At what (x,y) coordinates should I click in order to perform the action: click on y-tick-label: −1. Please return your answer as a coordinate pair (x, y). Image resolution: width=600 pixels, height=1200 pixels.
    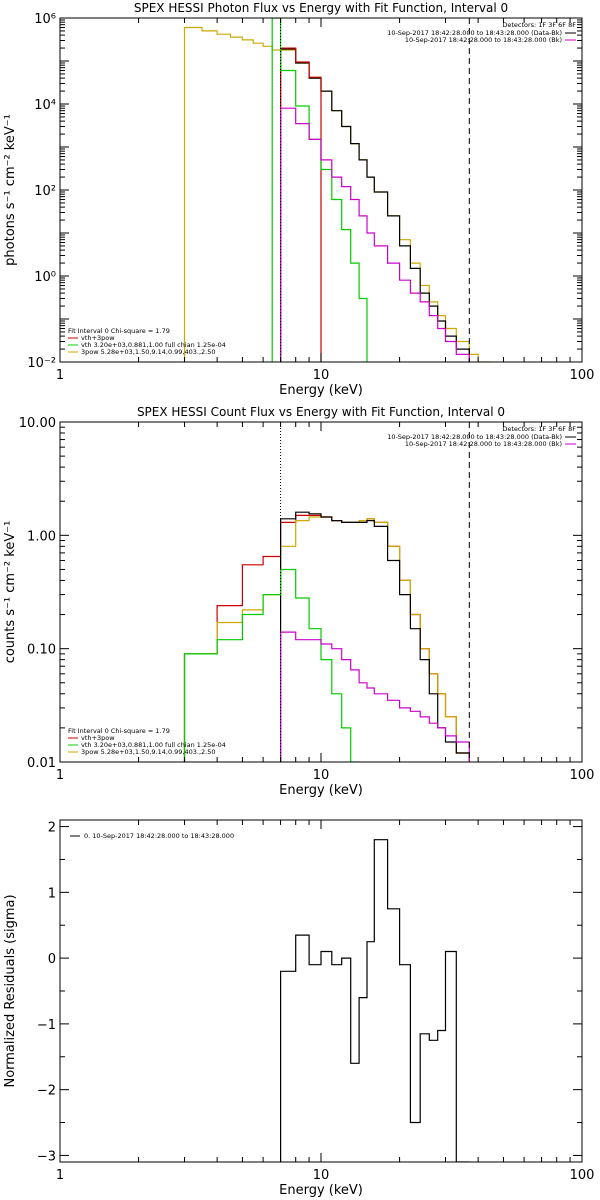
    Looking at the image, I should click on (46, 1025).